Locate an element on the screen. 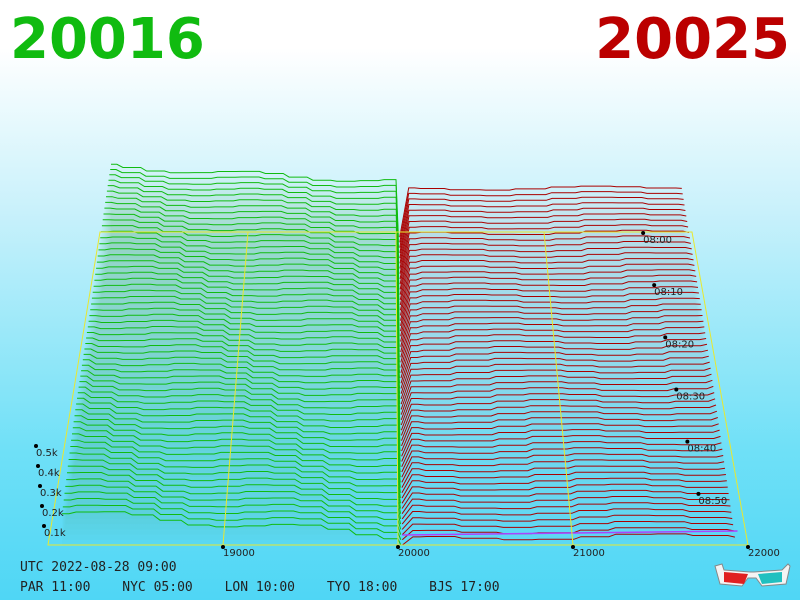 The image size is (800, 600). ask-price: 20025 is located at coordinates (692, 39).